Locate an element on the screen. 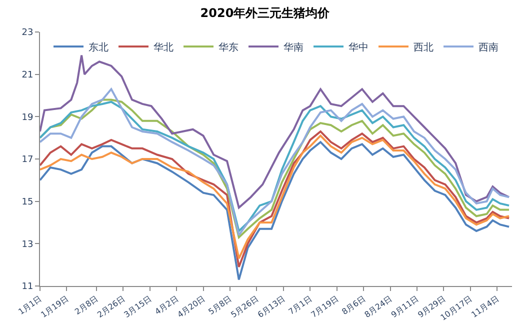  legend-label: 华南 is located at coordinates (294, 47).